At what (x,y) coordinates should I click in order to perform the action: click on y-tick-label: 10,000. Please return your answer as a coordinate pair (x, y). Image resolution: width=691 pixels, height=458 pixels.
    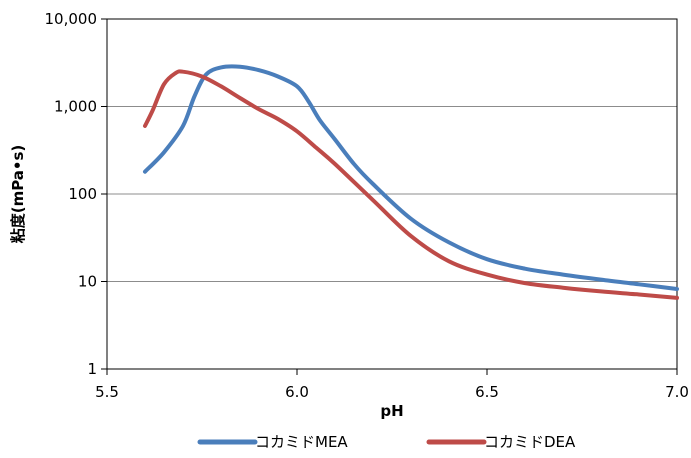
    Looking at the image, I should click on (71, 19).